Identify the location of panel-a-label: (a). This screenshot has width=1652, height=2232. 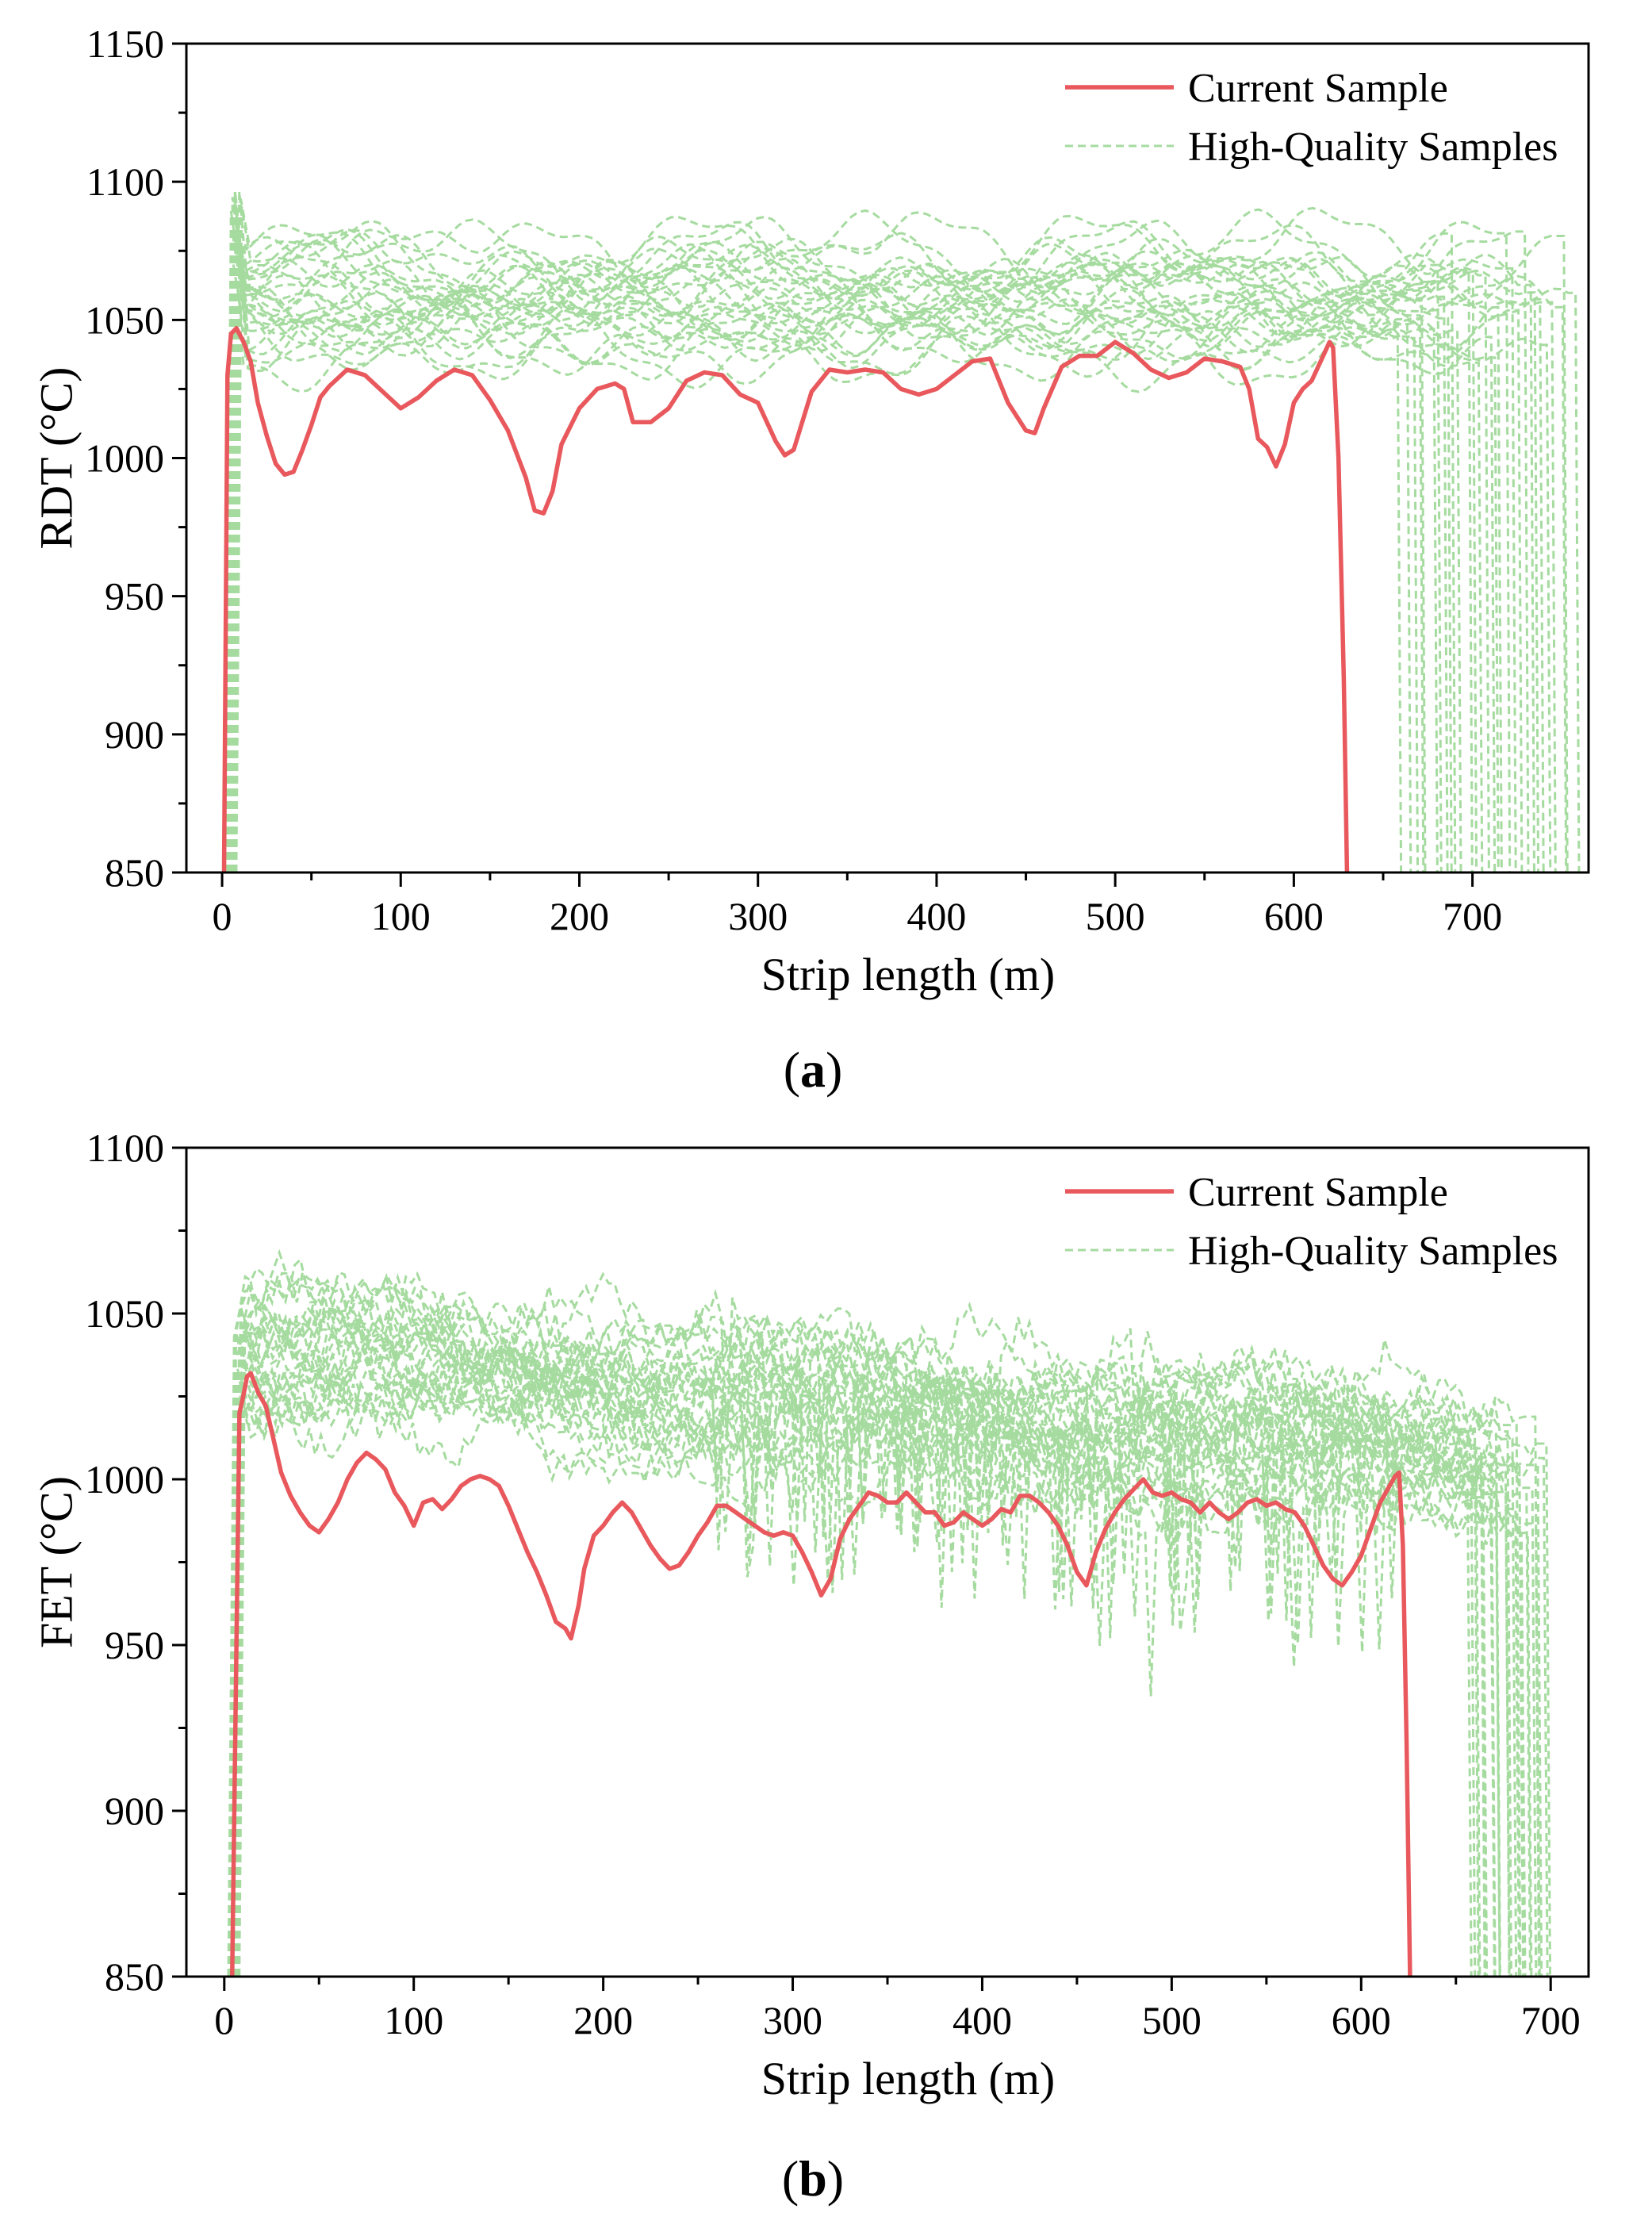
(813, 1069).